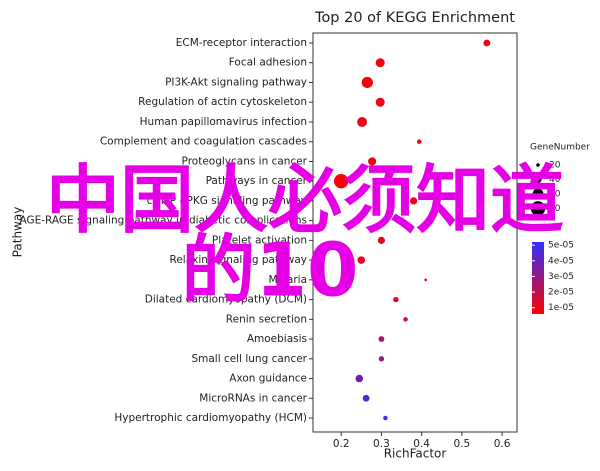 This screenshot has width=600, height=471. Describe the element at coordinates (341, 444) in the screenshot. I see `x-tick-label: 0.2` at that location.